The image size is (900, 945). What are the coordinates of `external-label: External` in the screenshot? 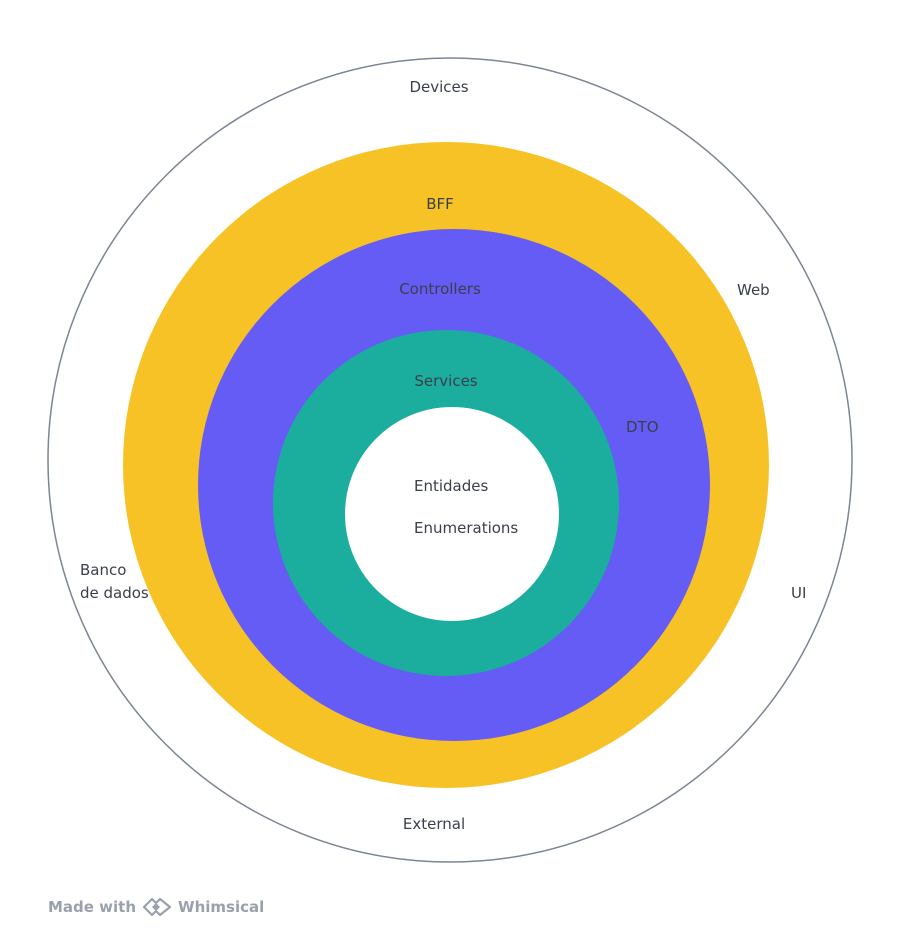 It's located at (434, 824).